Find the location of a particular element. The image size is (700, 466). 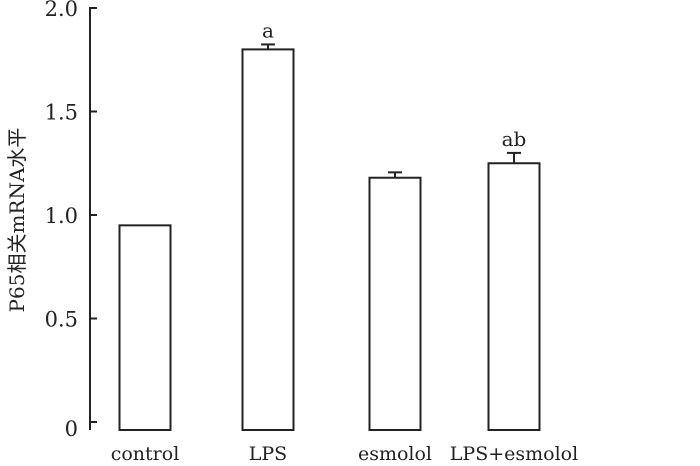

x-tick-label: control is located at coordinates (145, 454).